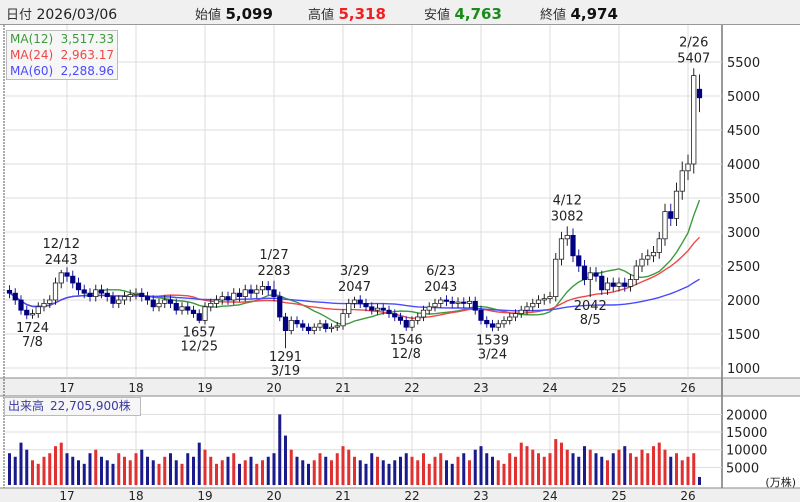 The height and width of the screenshot is (502, 800). What do you see at coordinates (780, 482) in the screenshot?
I see `volume-unit-label: (万株)` at bounding box center [780, 482].